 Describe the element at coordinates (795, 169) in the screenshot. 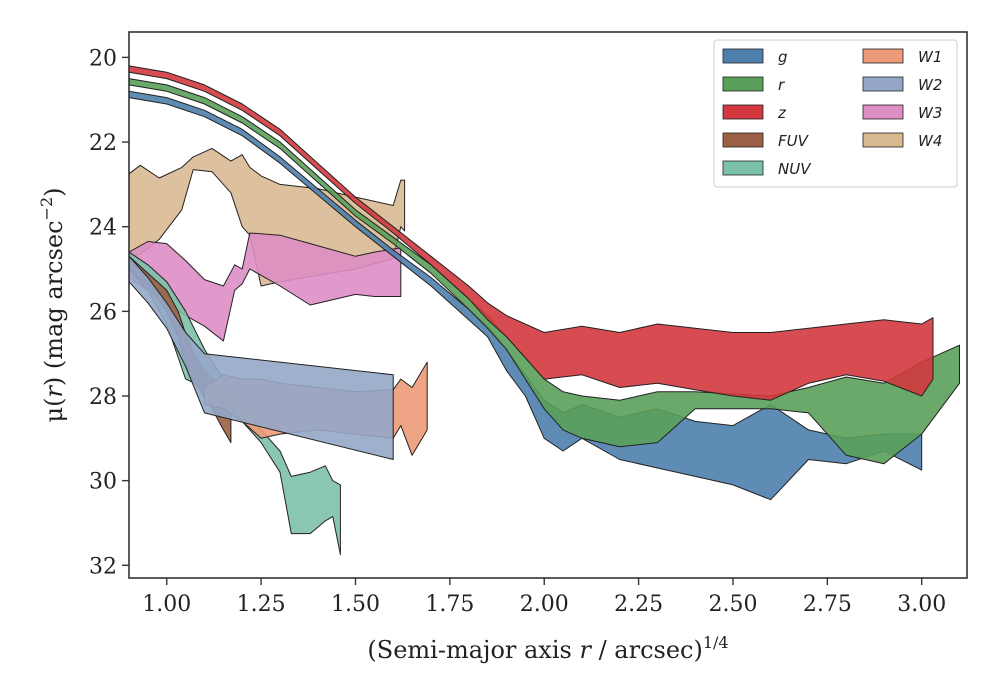

I see `legend-label-nuv: NUV` at that location.